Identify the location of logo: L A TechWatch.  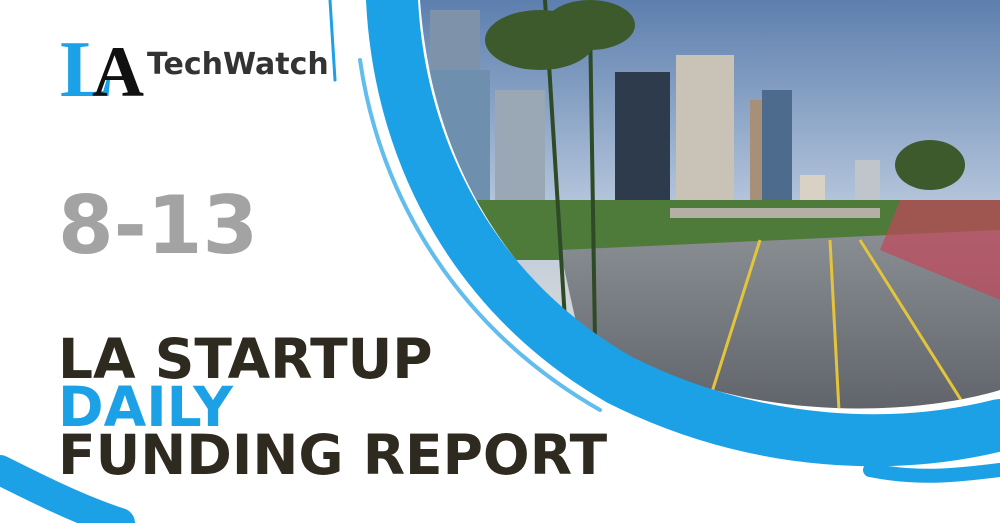
(194, 70).